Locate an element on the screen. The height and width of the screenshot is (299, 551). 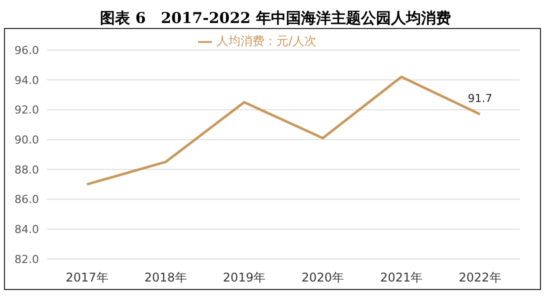
y-tick-label: 96.0 is located at coordinates (26, 50).